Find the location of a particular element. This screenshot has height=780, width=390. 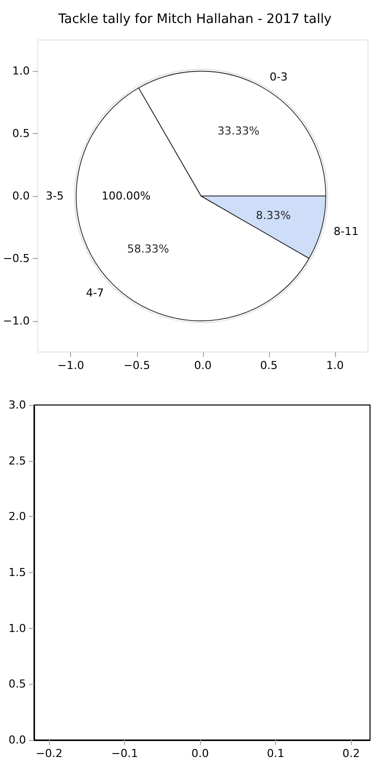

data-label: 58.33% is located at coordinates (148, 249).